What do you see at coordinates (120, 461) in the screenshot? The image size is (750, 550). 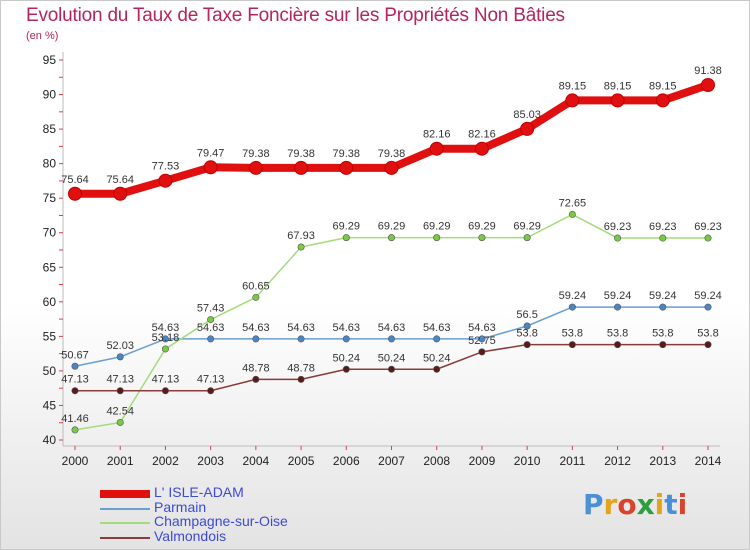 I see `x-tick-label: 2001` at bounding box center [120, 461].